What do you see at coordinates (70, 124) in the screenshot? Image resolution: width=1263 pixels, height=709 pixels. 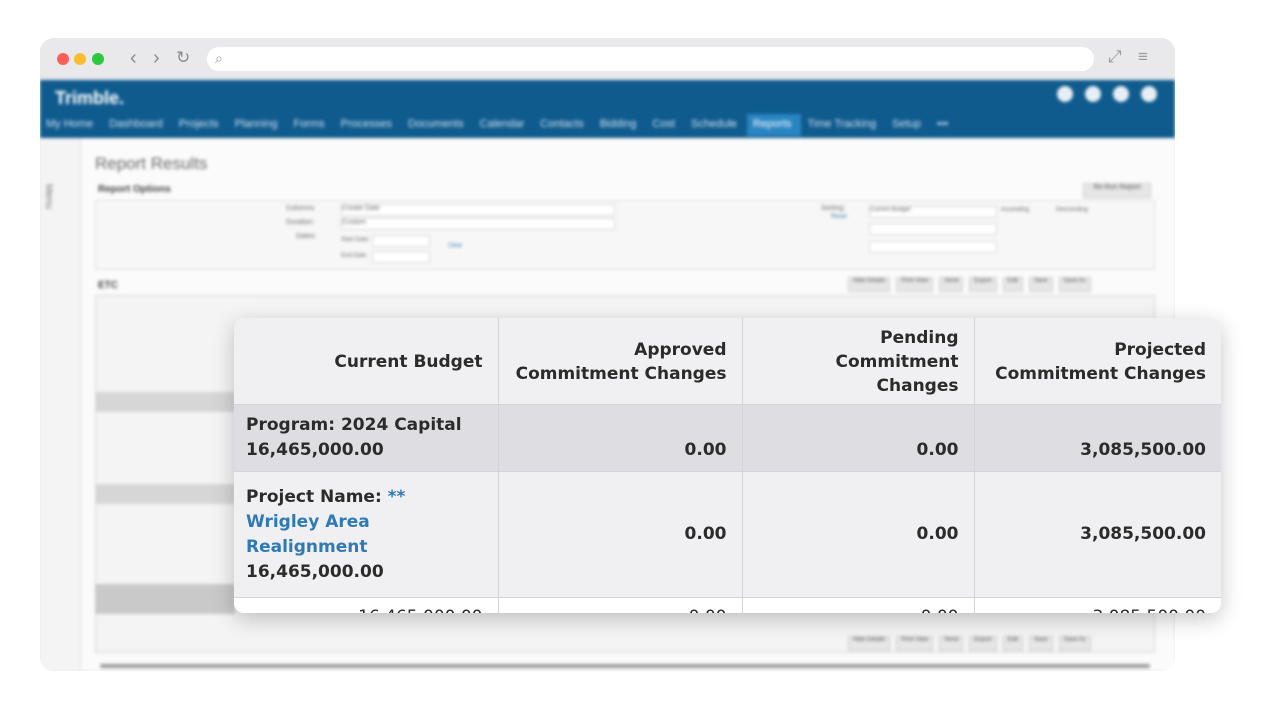 I see `menu-item: My Home` at bounding box center [70, 124].